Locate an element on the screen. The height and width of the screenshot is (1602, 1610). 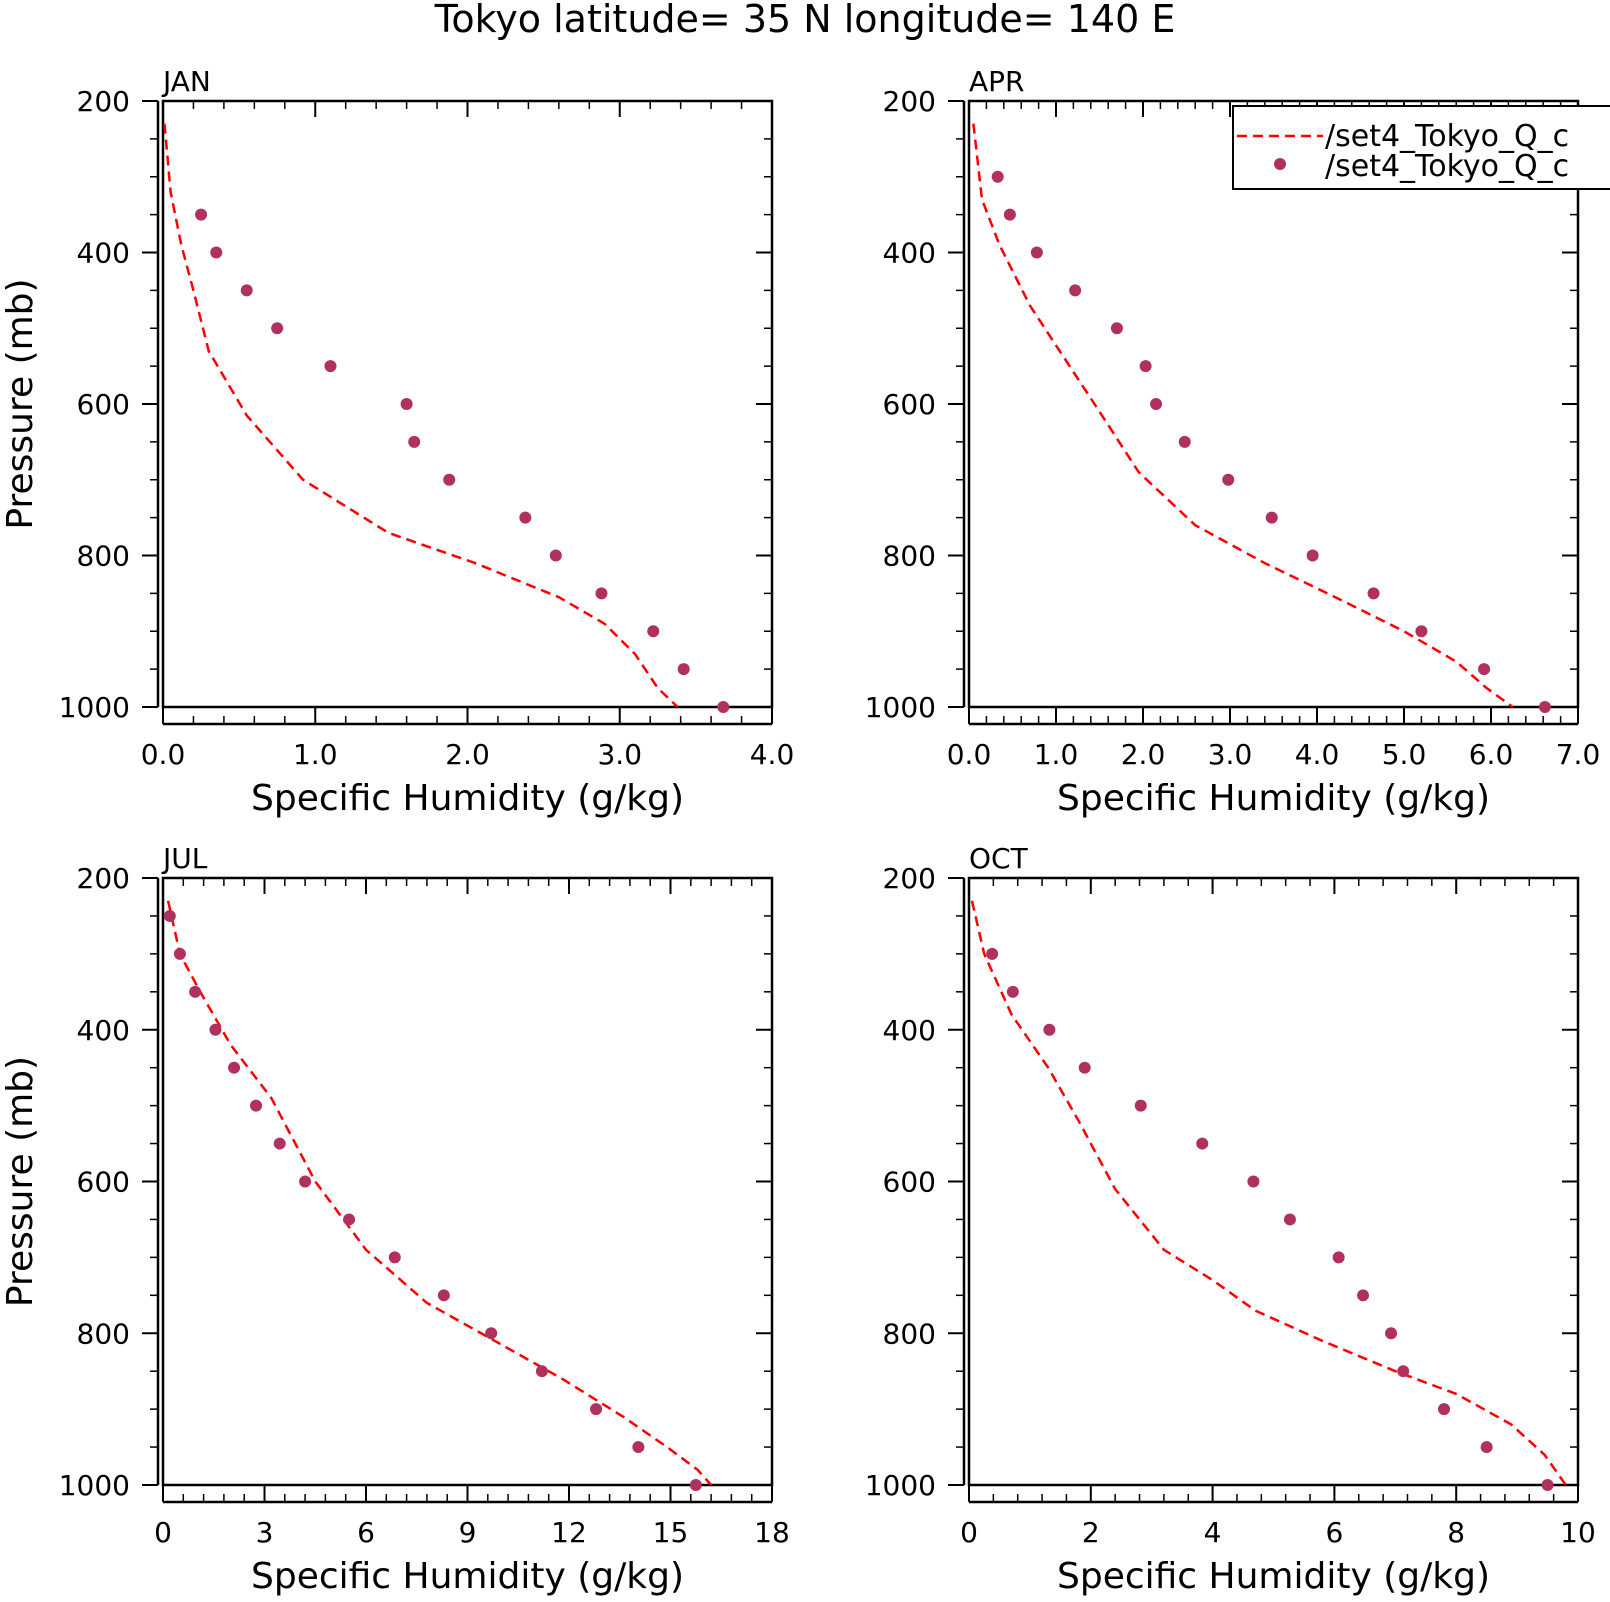
legend-dot-swatch is located at coordinates (1280, 164).